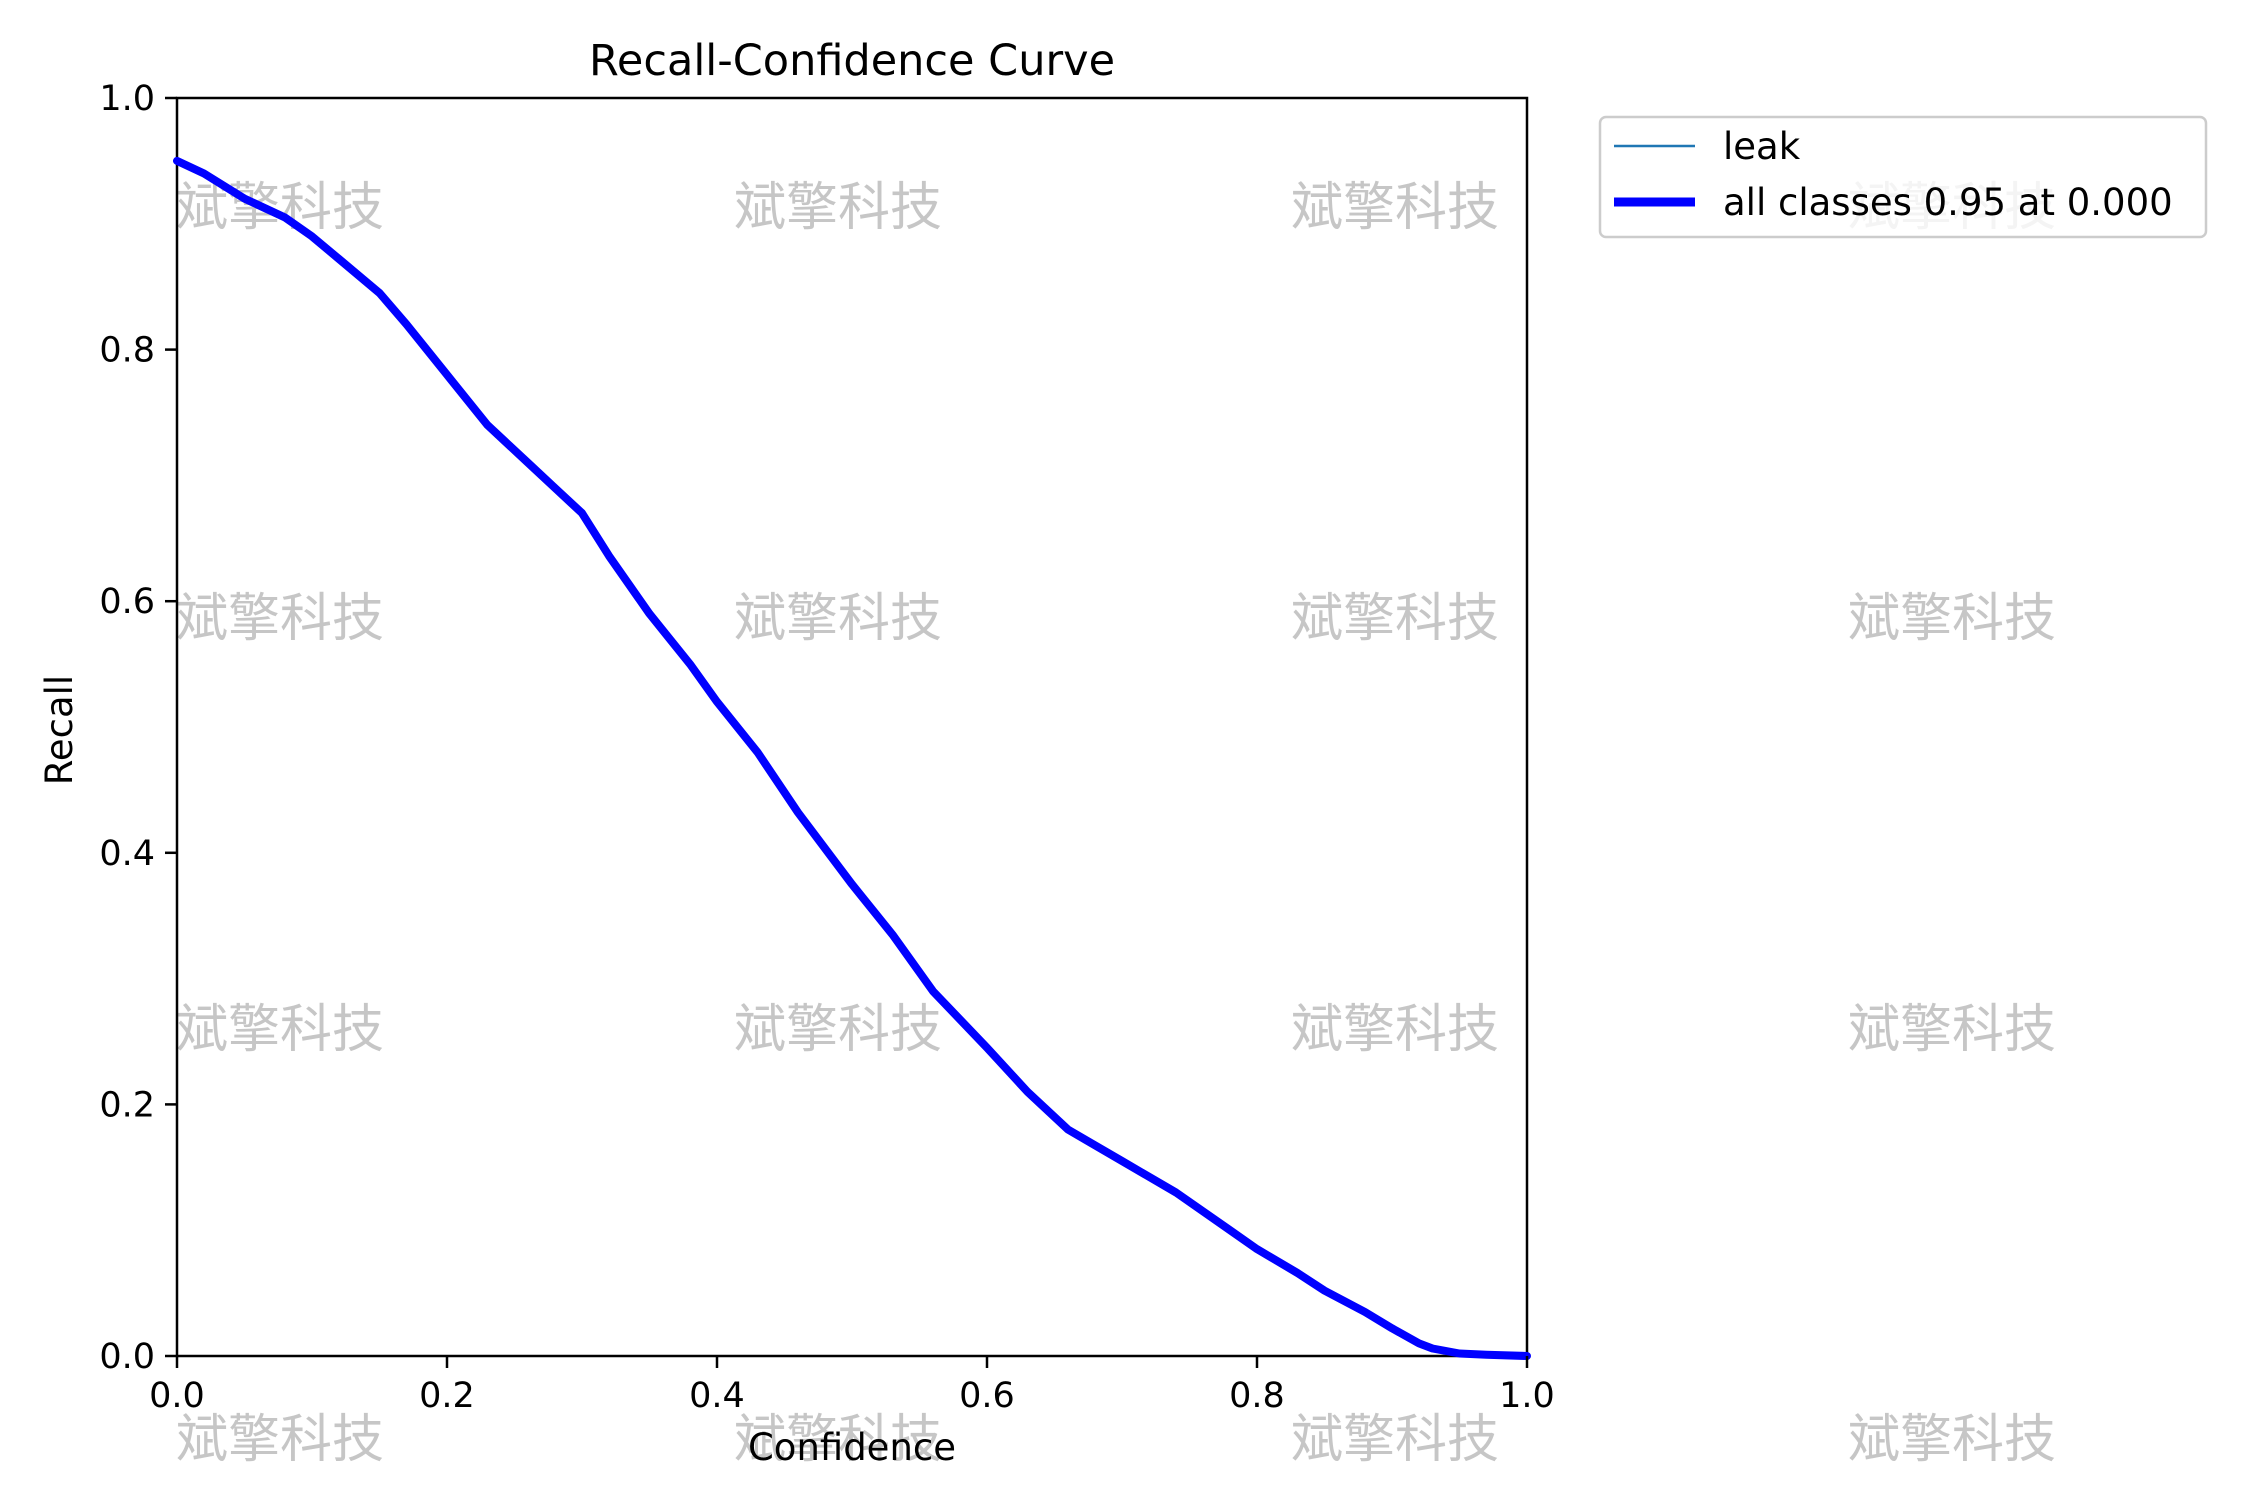 The height and width of the screenshot is (1505, 2250). What do you see at coordinates (1395, 1030) in the screenshot?
I see `watermark-10: 斌擎科技` at bounding box center [1395, 1030].